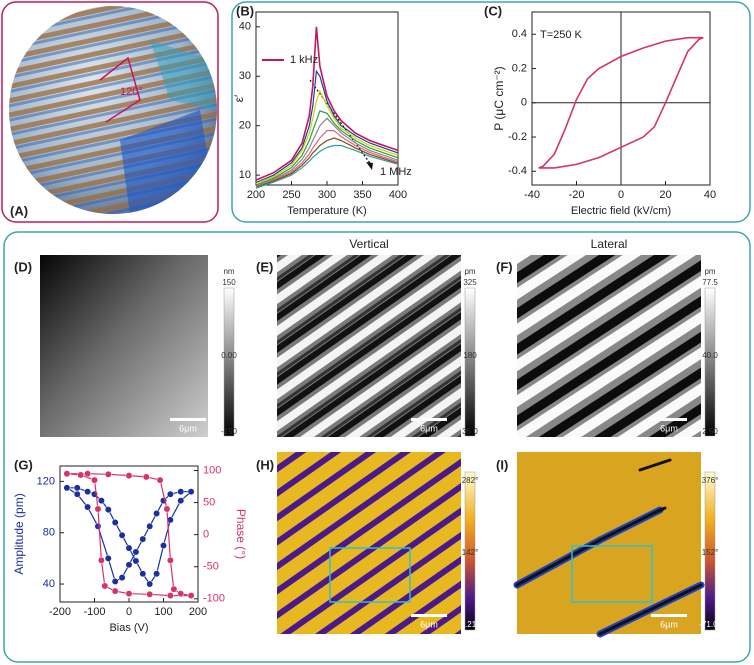 Image resolution: width=754 pixels, height=665 pixels. What do you see at coordinates (665, 195) in the screenshot?
I see `x-tick-label: 20` at bounding box center [665, 195].